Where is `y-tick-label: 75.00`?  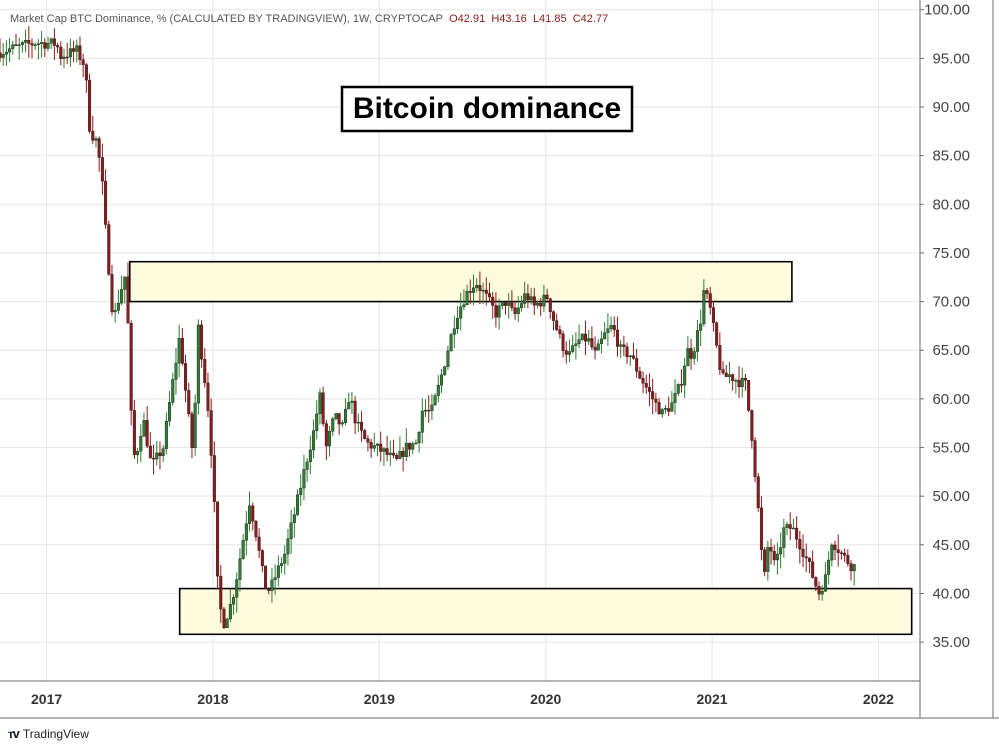 y-tick-label: 75.00 is located at coordinates (951, 253).